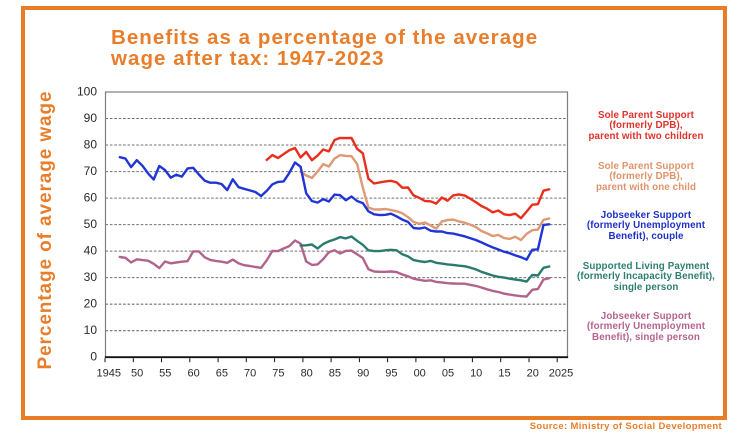 The height and width of the screenshot is (436, 738). Describe the element at coordinates (335, 374) in the screenshot. I see `svg-text: 85` at that location.